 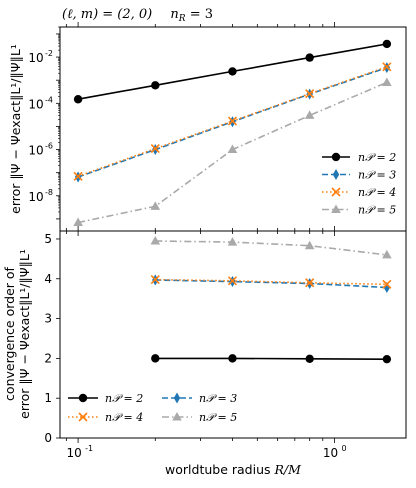 What do you see at coordinates (377, 157) in the screenshot?
I see `top-legend-label-1: n𝒫 = 2` at bounding box center [377, 157].